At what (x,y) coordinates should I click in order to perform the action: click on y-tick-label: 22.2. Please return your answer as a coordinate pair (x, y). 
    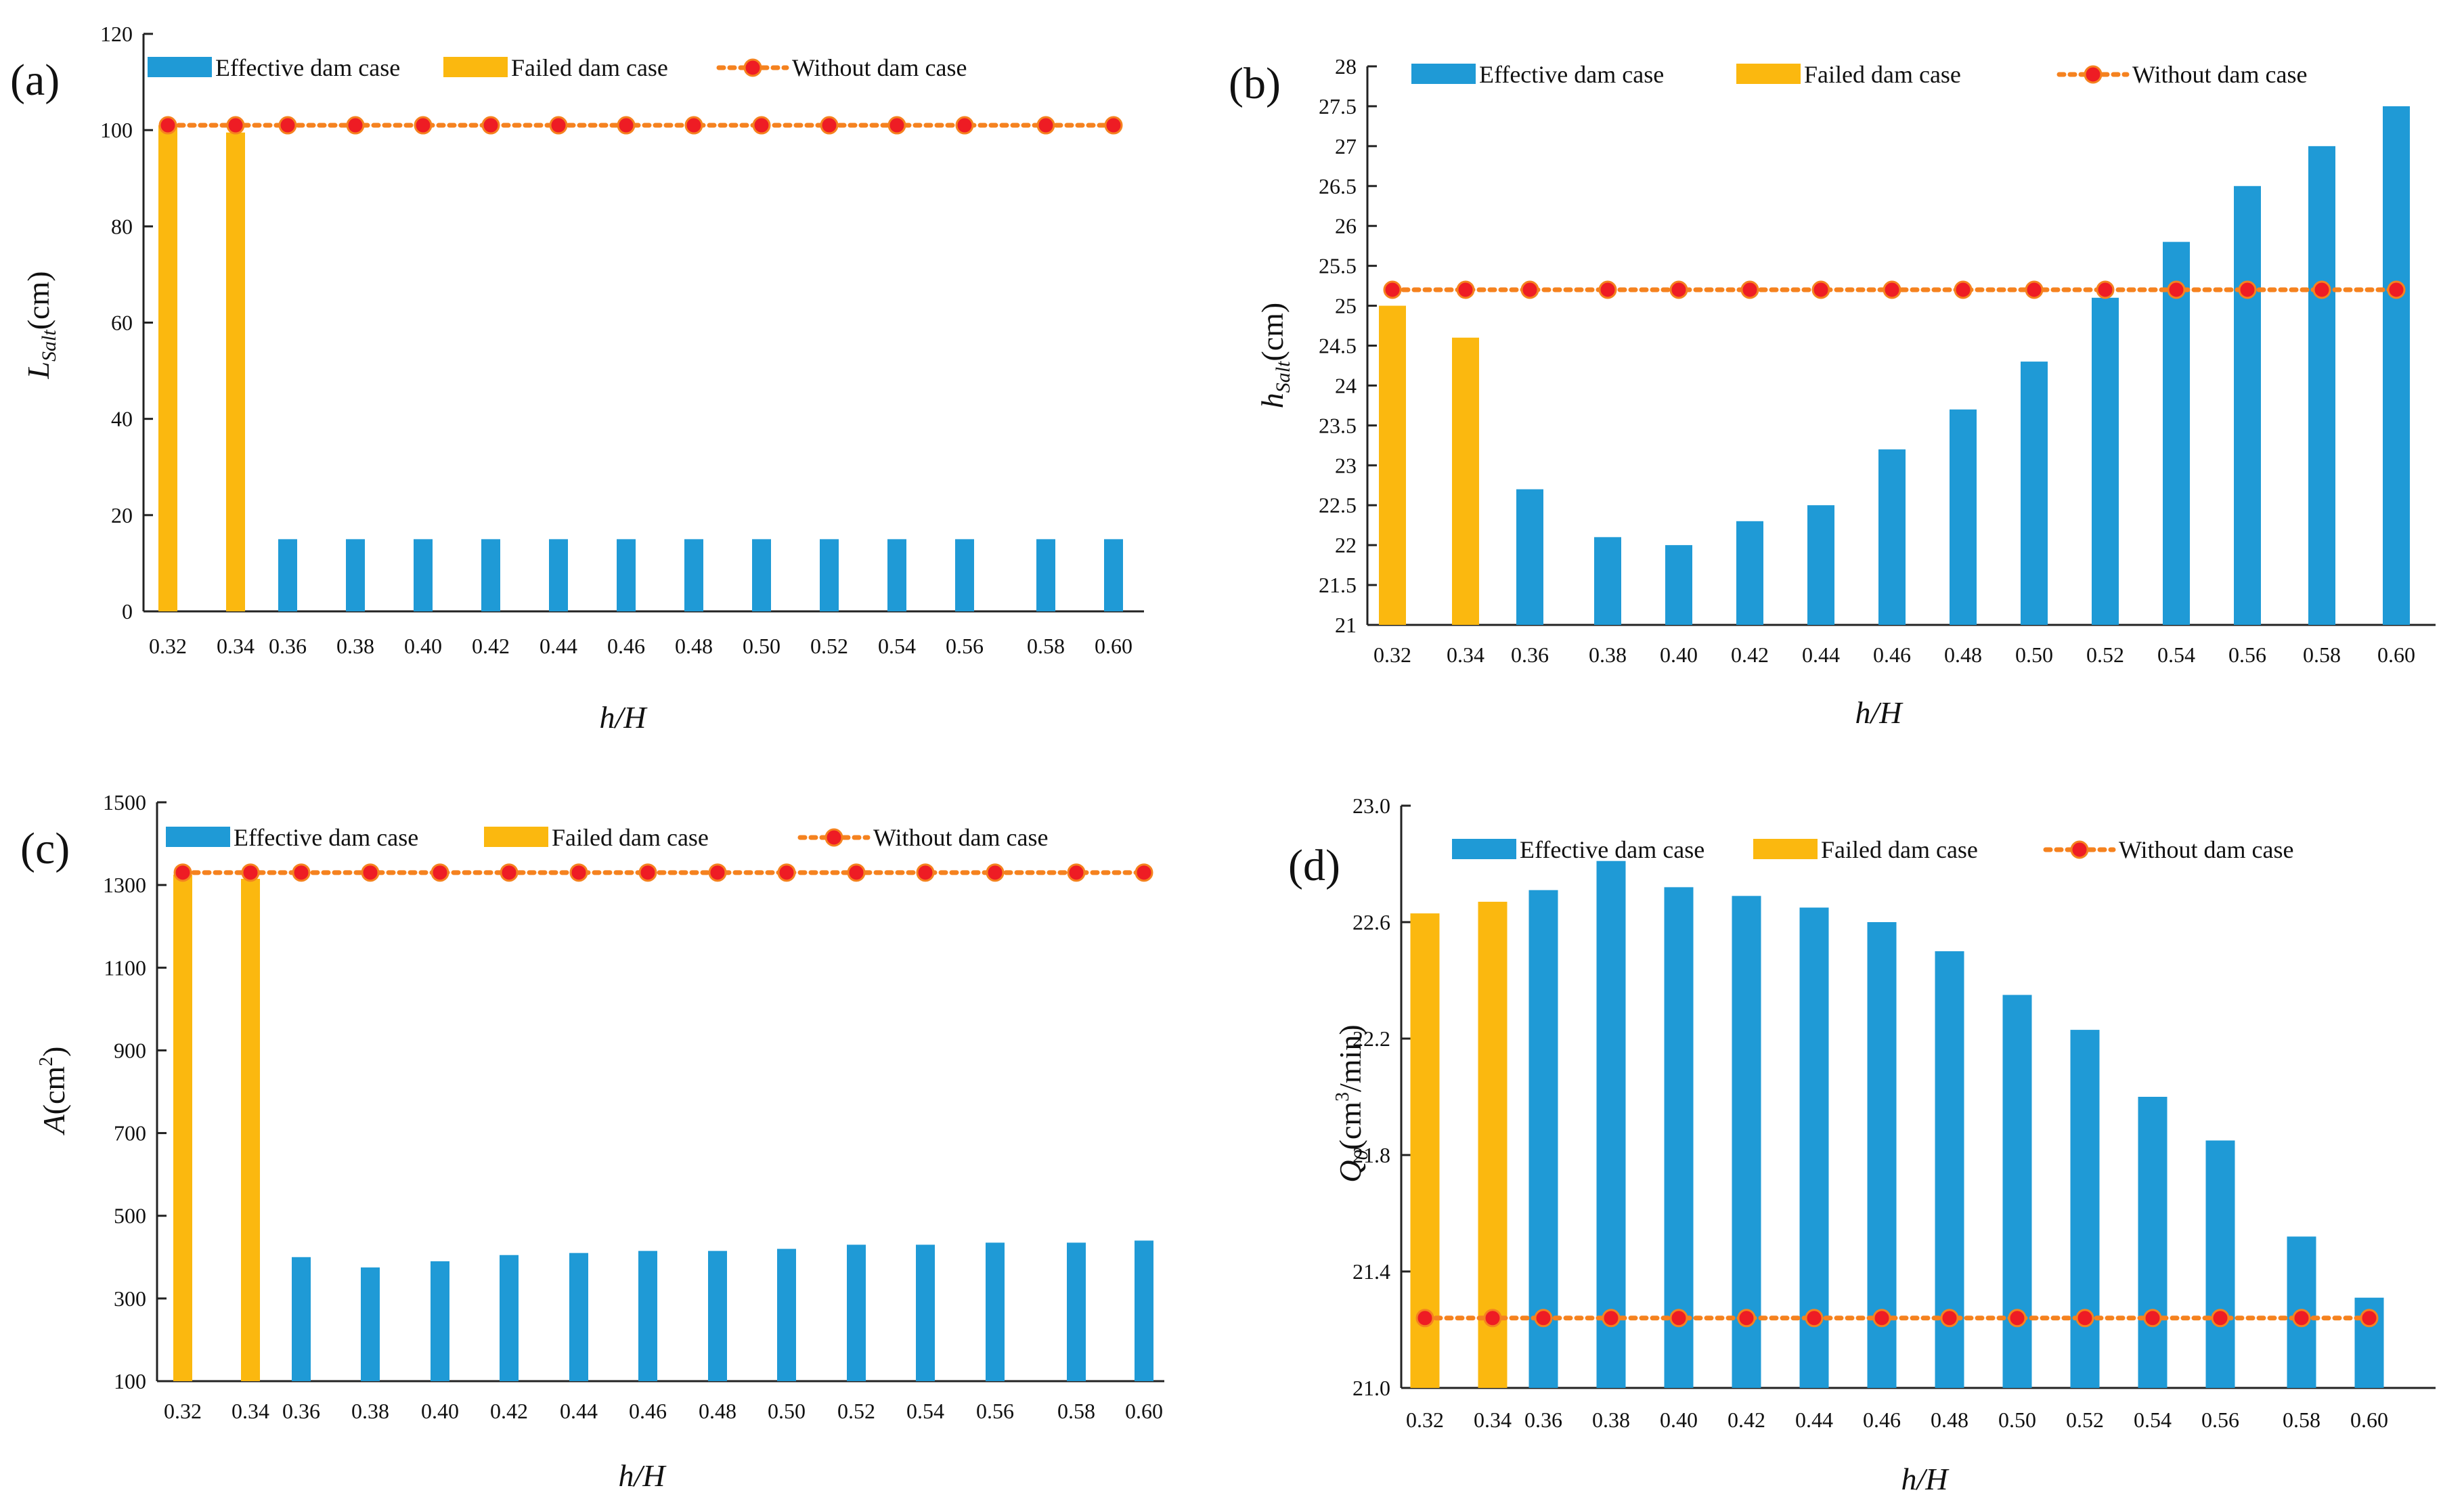
    Looking at the image, I should click on (1371, 1038).